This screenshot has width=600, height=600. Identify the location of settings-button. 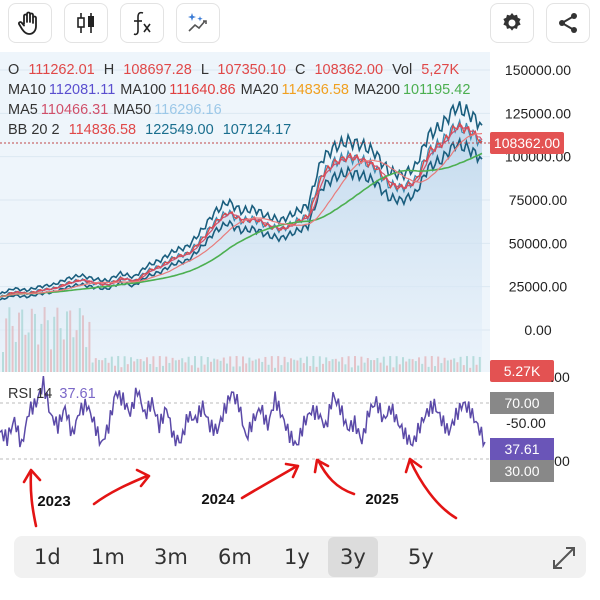
(512, 23).